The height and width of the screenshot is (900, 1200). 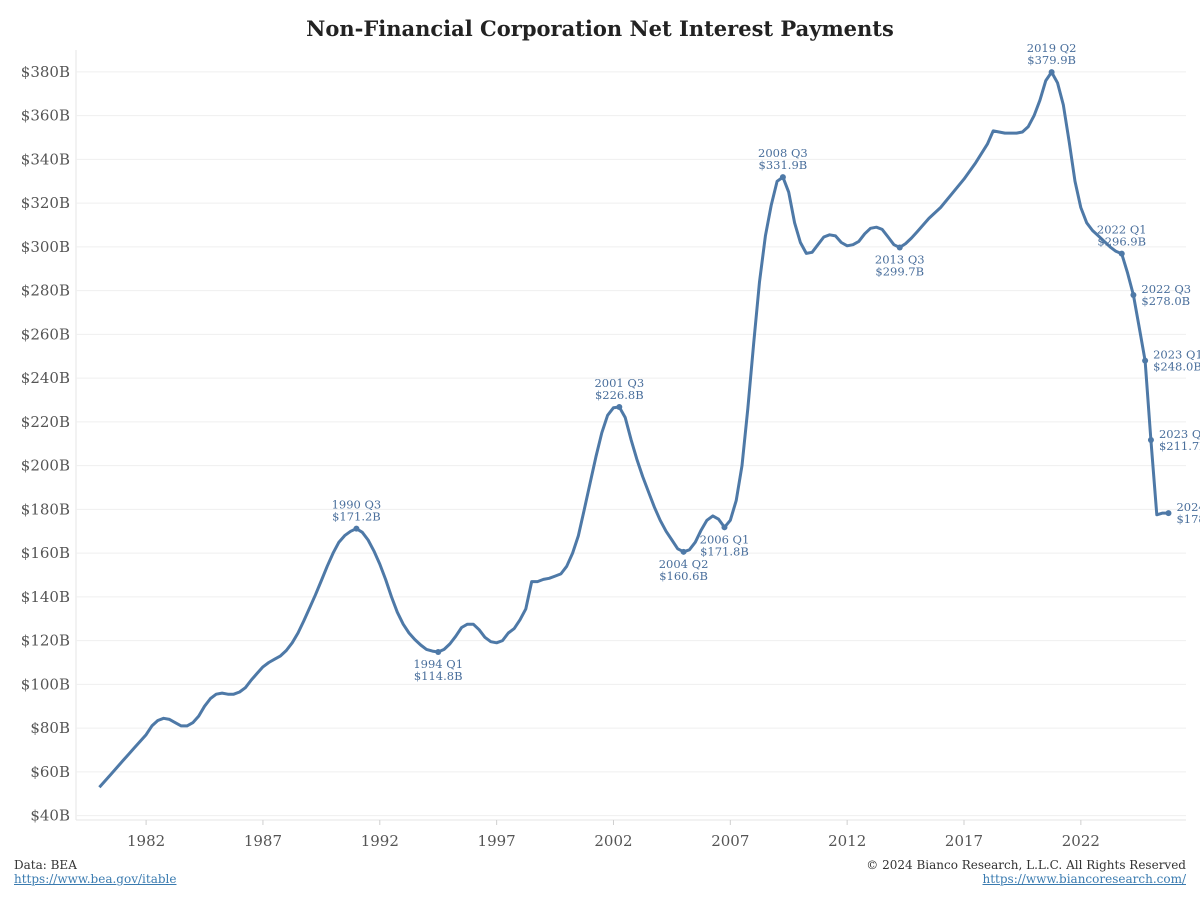 What do you see at coordinates (45, 865) in the screenshot?
I see `source-label: Data: BEA` at bounding box center [45, 865].